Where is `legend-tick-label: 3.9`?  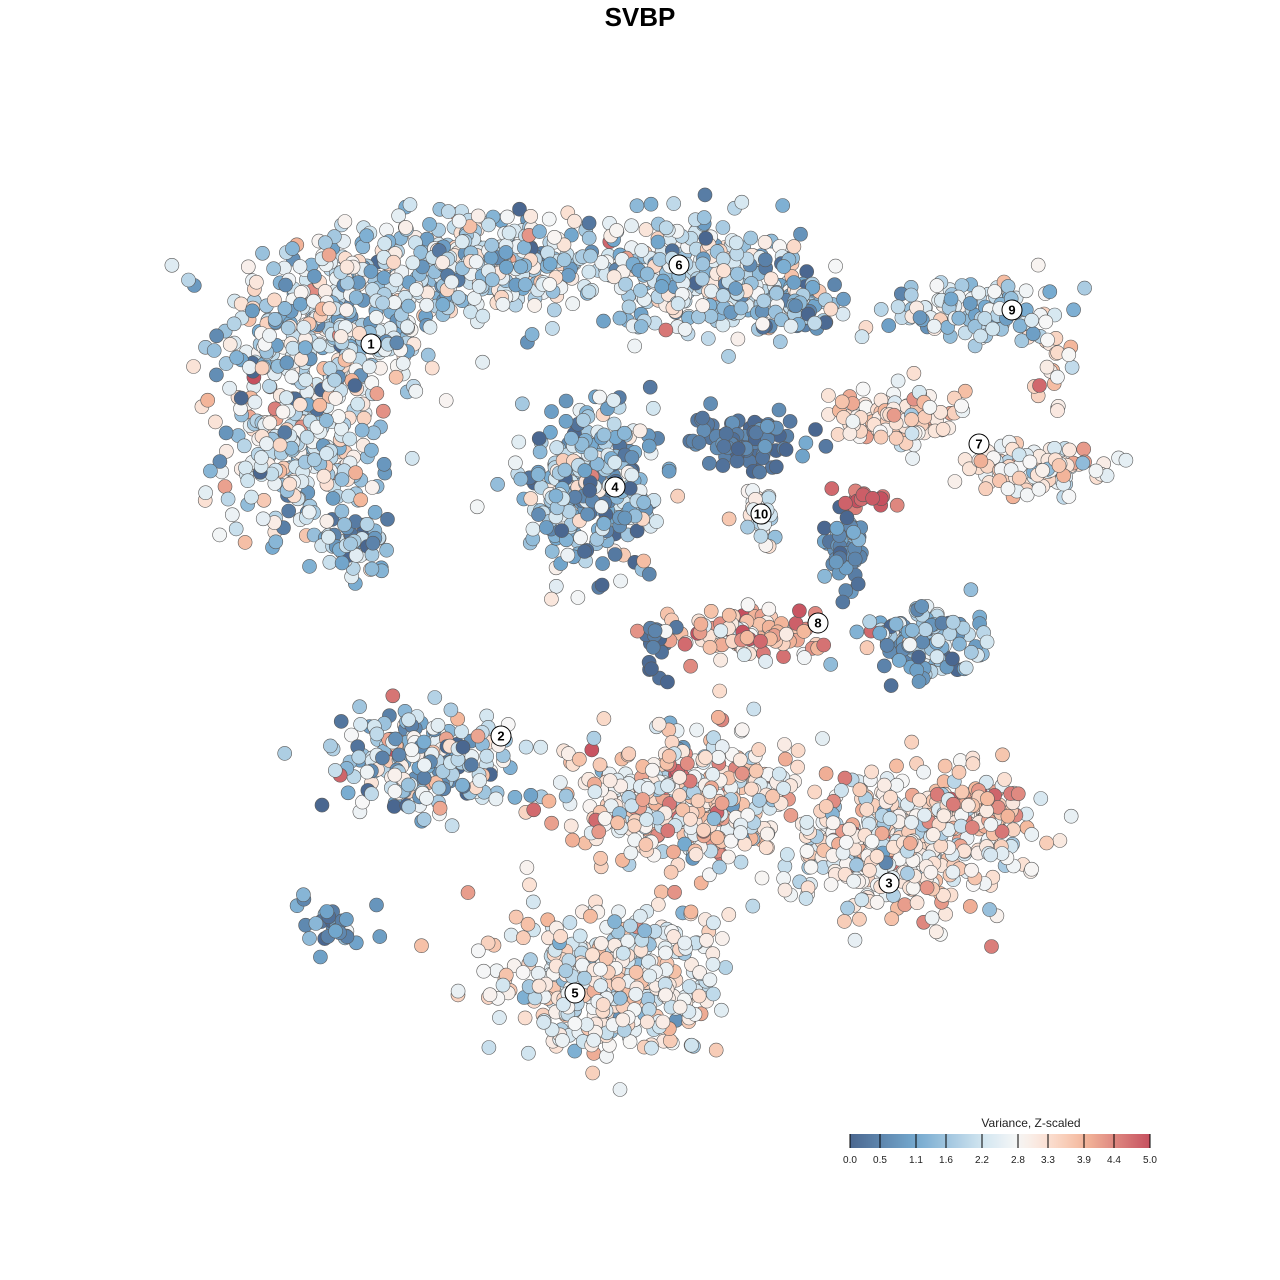 legend-tick-label: 3.9 is located at coordinates (1084, 1160).